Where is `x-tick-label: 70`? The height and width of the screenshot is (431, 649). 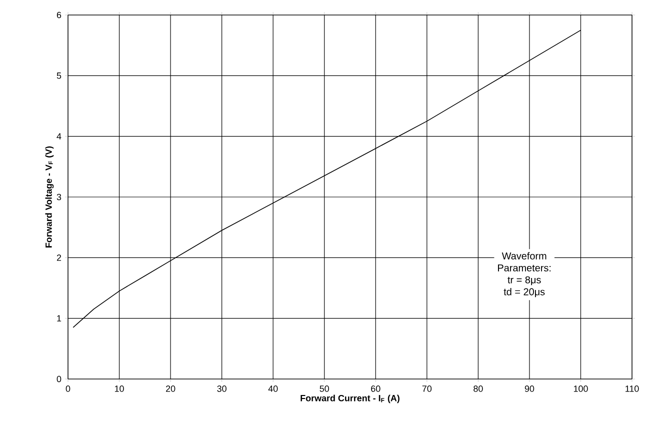 x-tick-label: 70 is located at coordinates (427, 389).